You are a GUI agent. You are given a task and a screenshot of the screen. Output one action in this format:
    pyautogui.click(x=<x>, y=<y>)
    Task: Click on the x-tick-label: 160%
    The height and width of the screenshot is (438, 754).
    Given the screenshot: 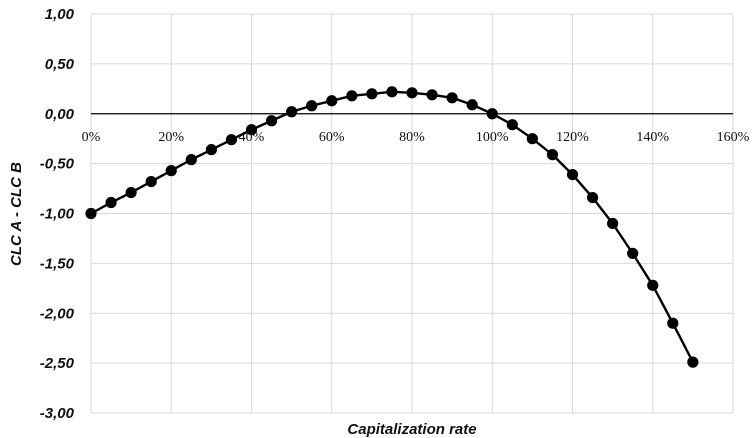 What is the action you would take?
    pyautogui.click(x=733, y=137)
    